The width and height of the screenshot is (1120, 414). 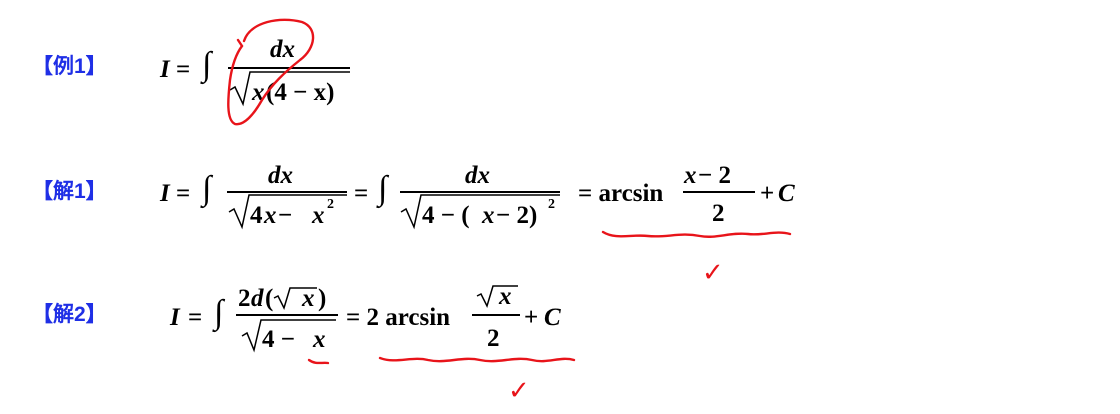 I want to click on sol1-equals-1: =, so click(x=183, y=193).